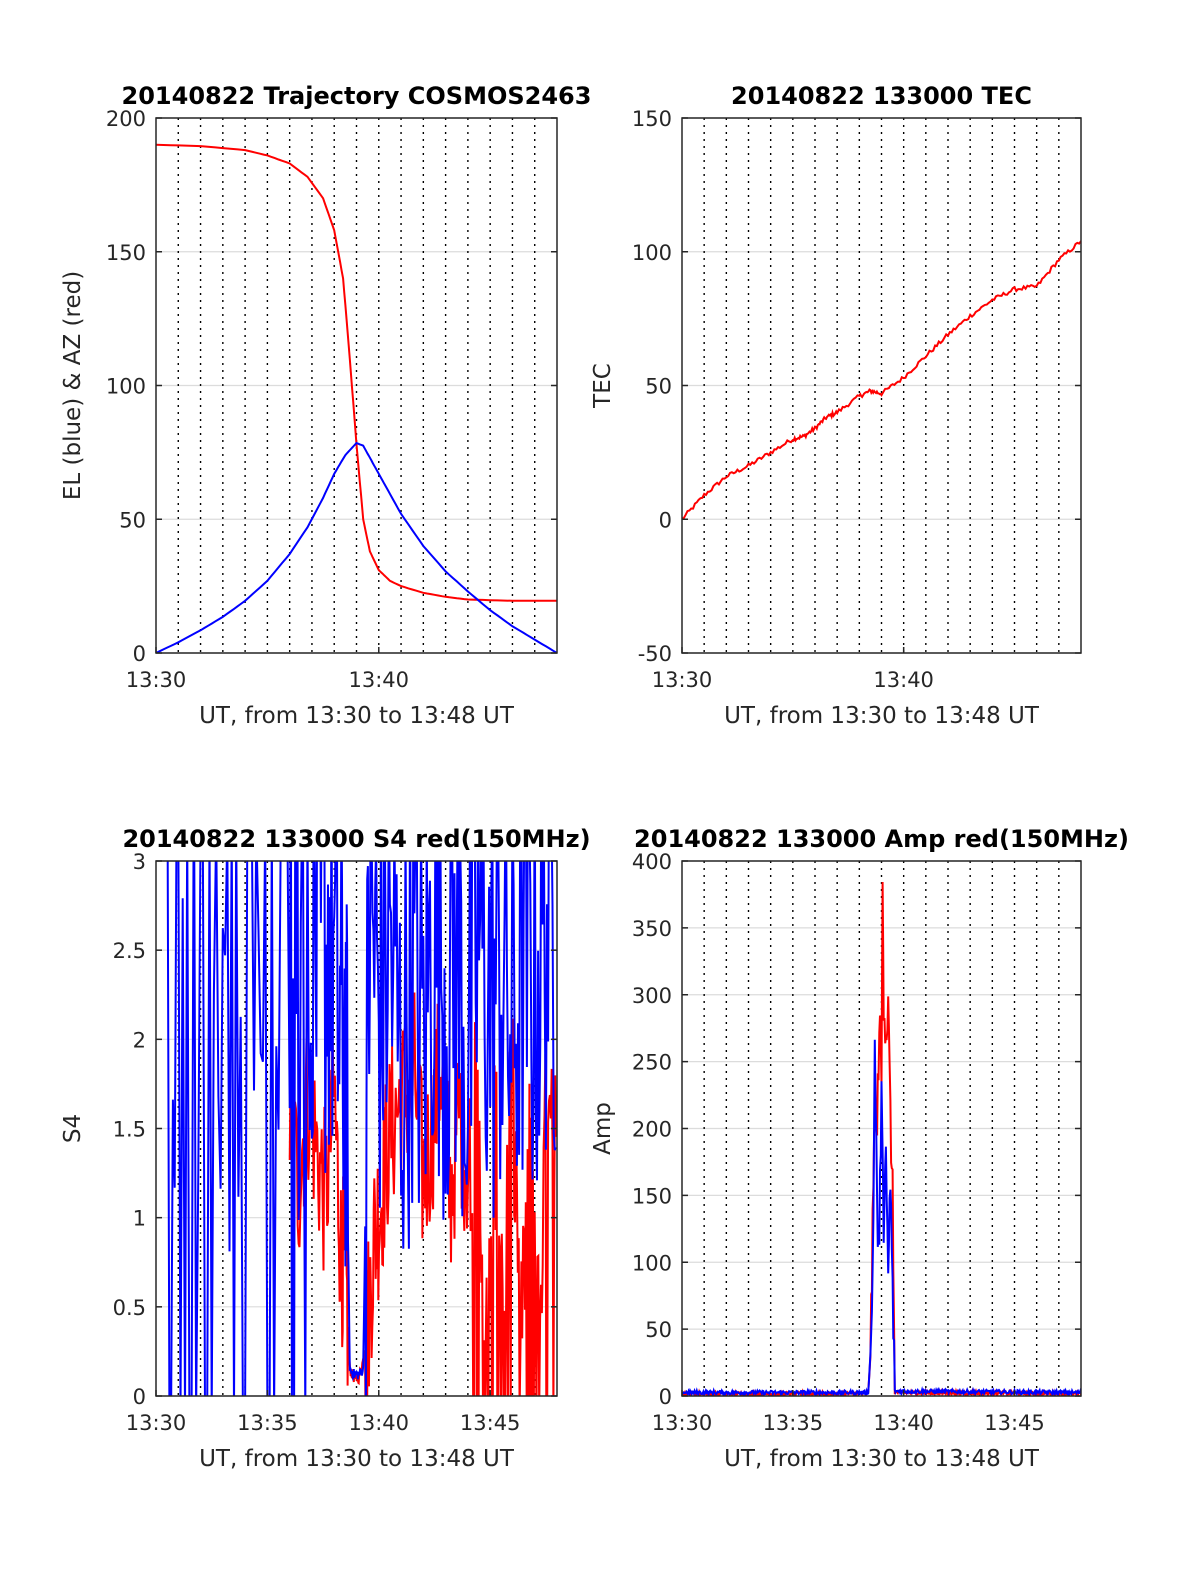  I want to click on chart-title: 20140822 133000 TEC, so click(881, 96).